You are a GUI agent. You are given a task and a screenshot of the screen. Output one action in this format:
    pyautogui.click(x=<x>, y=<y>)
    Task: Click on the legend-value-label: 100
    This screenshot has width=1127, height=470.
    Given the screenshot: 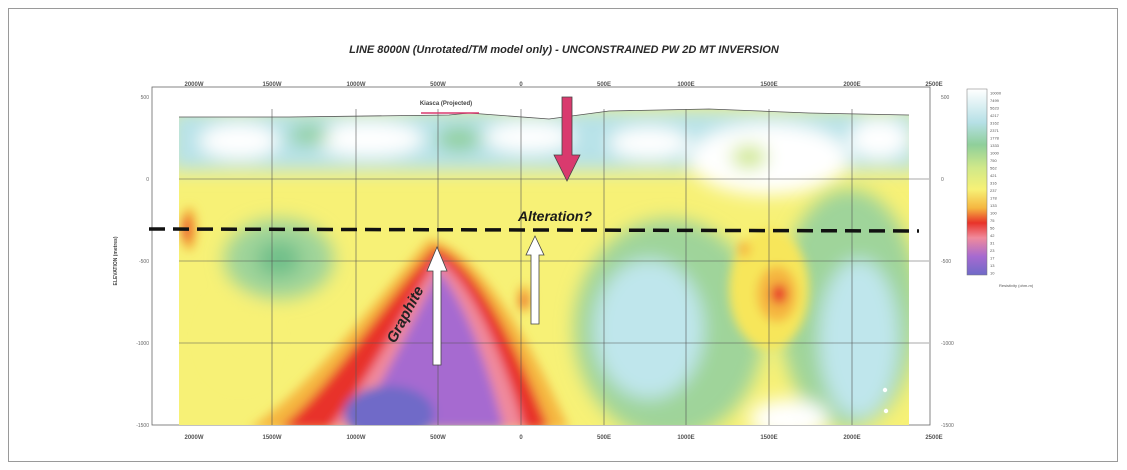 What is the action you would take?
    pyautogui.click(x=993, y=213)
    